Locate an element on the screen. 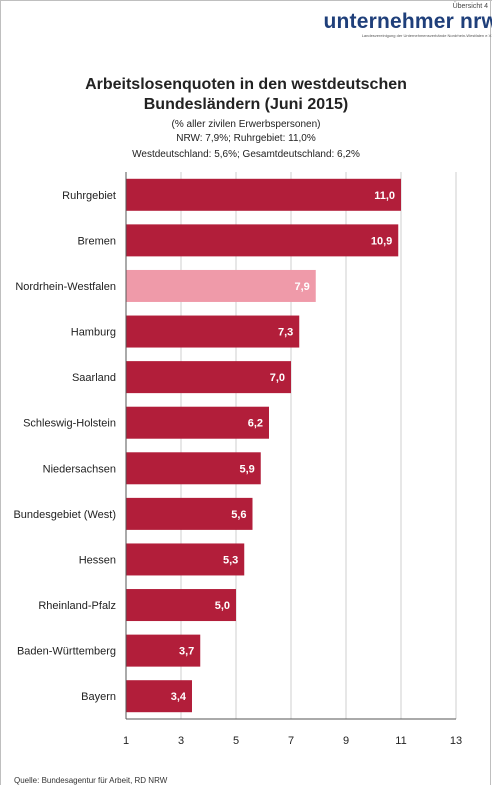  chart-title-line2: Bundesländern (Juni 2015) is located at coordinates (246, 104).